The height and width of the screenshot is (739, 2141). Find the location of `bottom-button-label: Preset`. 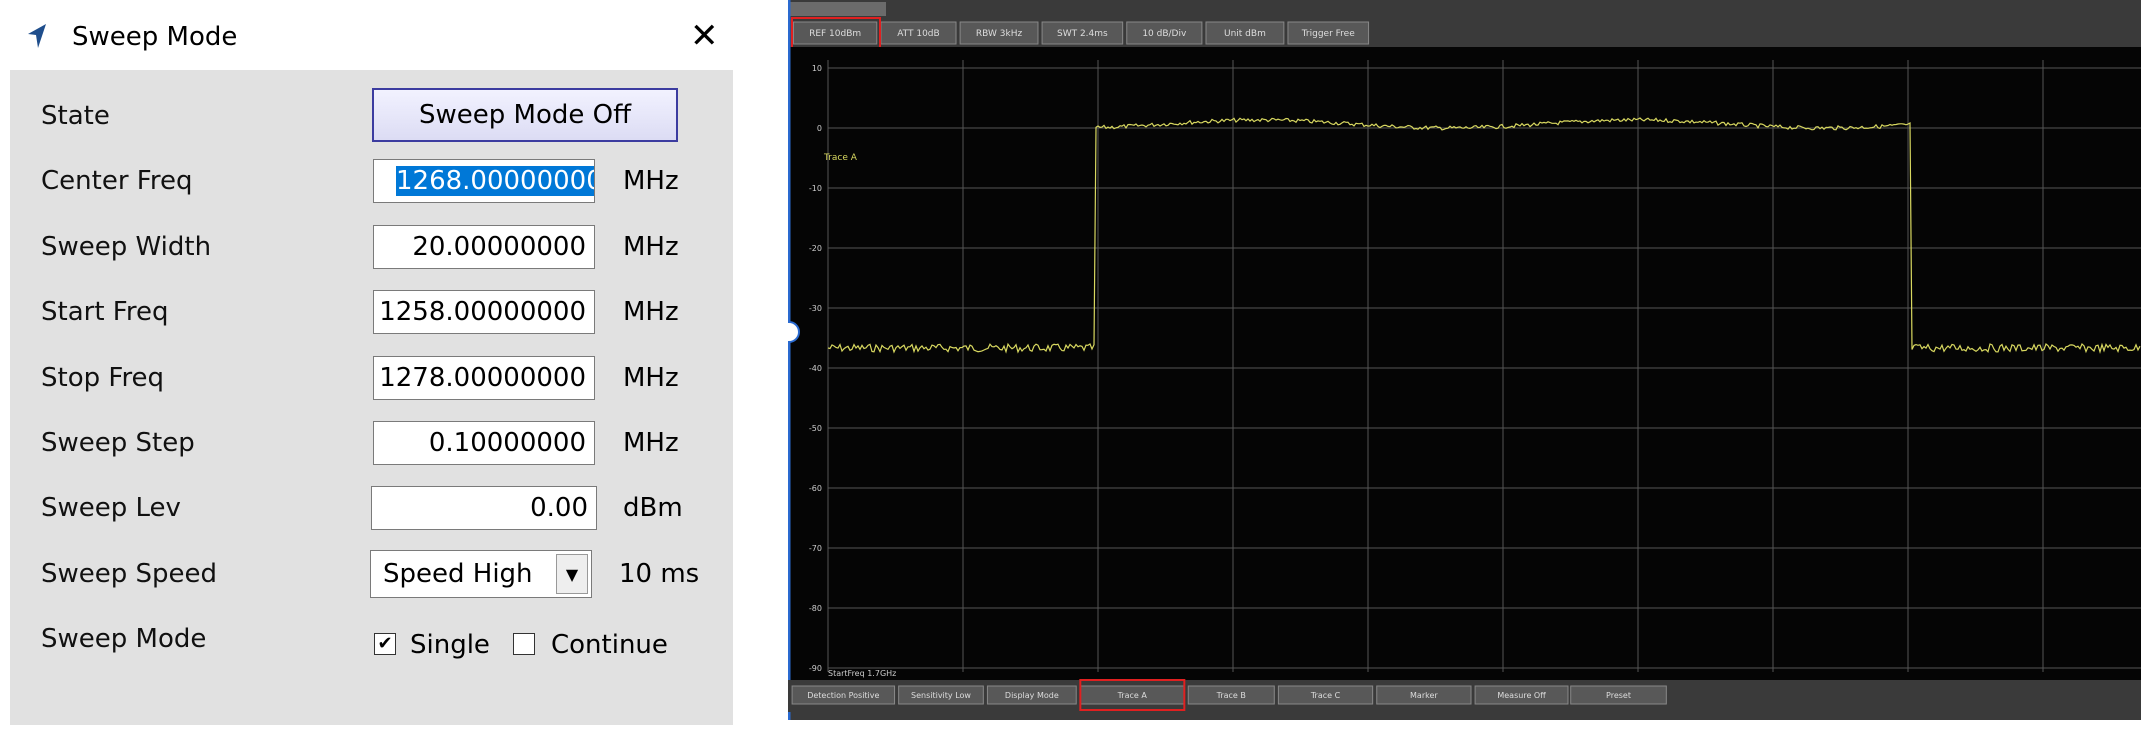

bottom-button-label: Preset is located at coordinates (1618, 695).